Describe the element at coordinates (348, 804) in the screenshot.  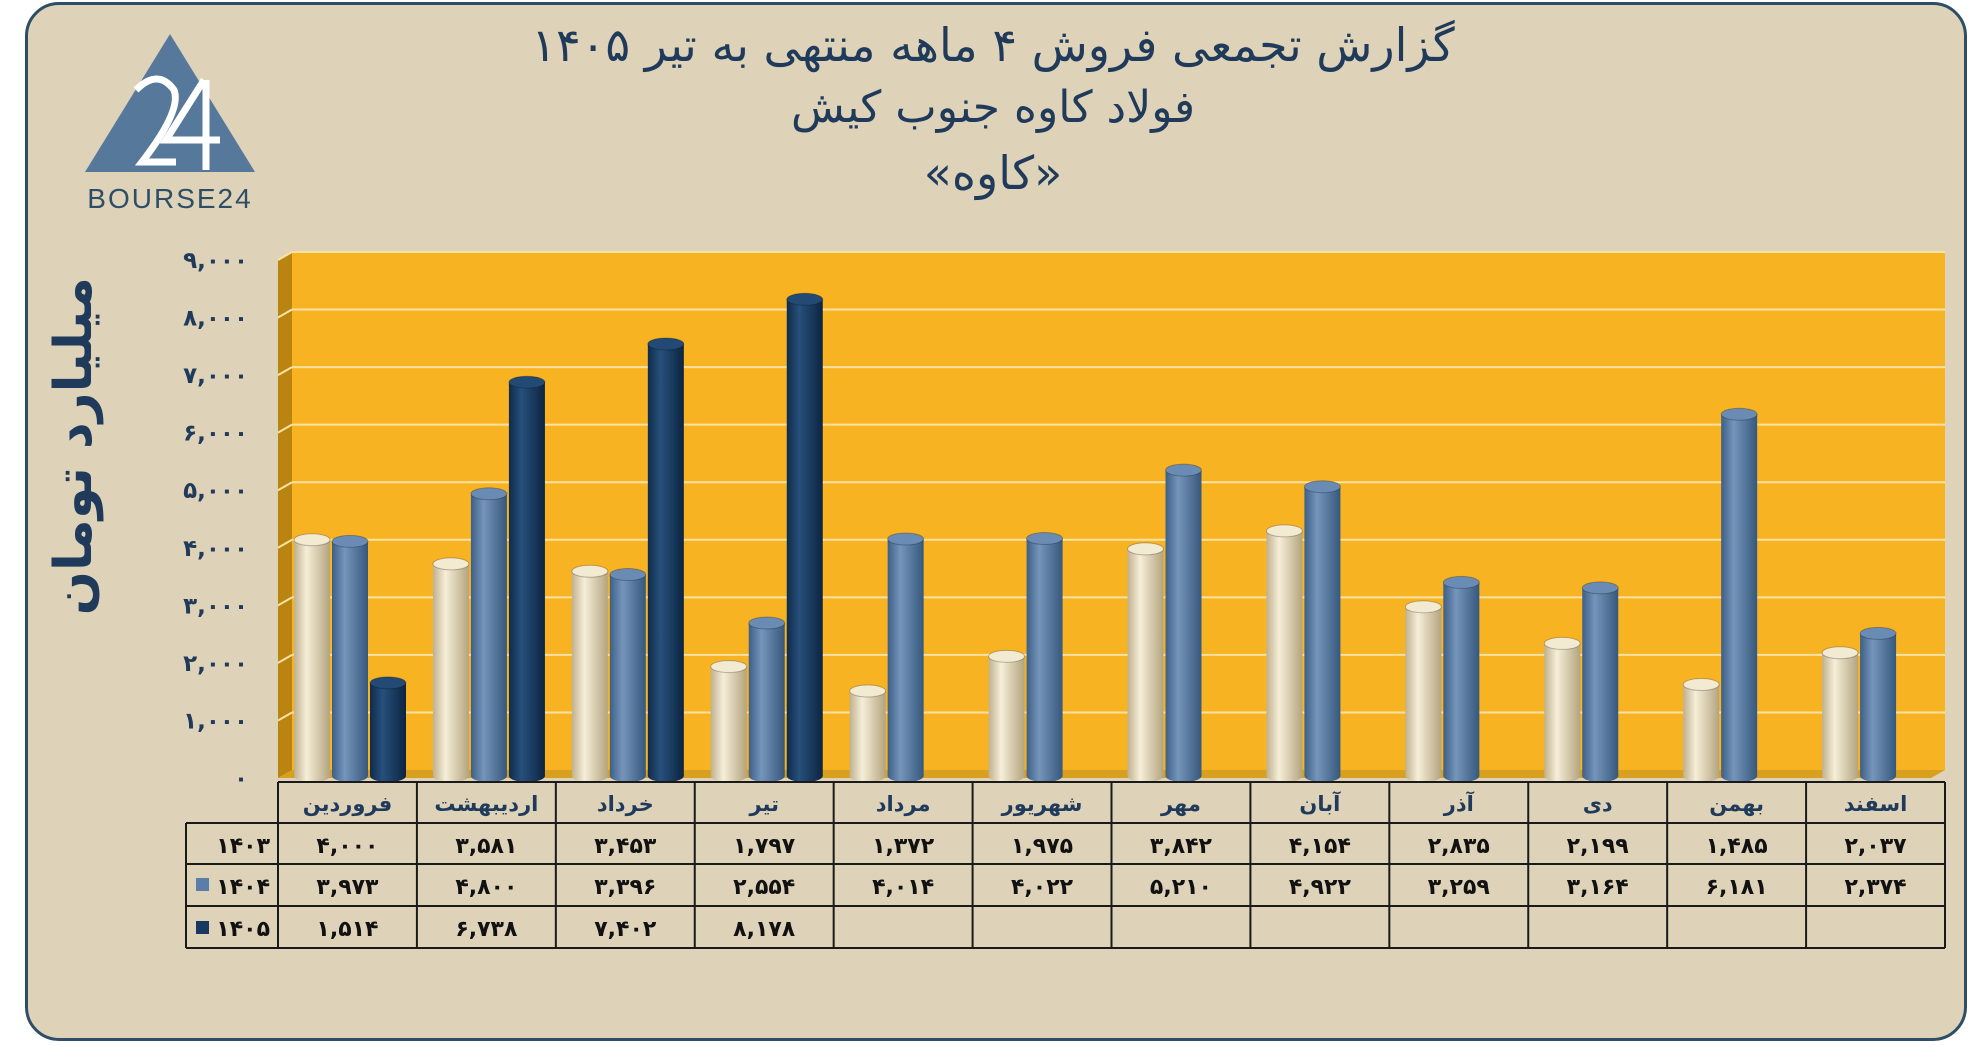
I see `x-category-label: فروردین` at that location.